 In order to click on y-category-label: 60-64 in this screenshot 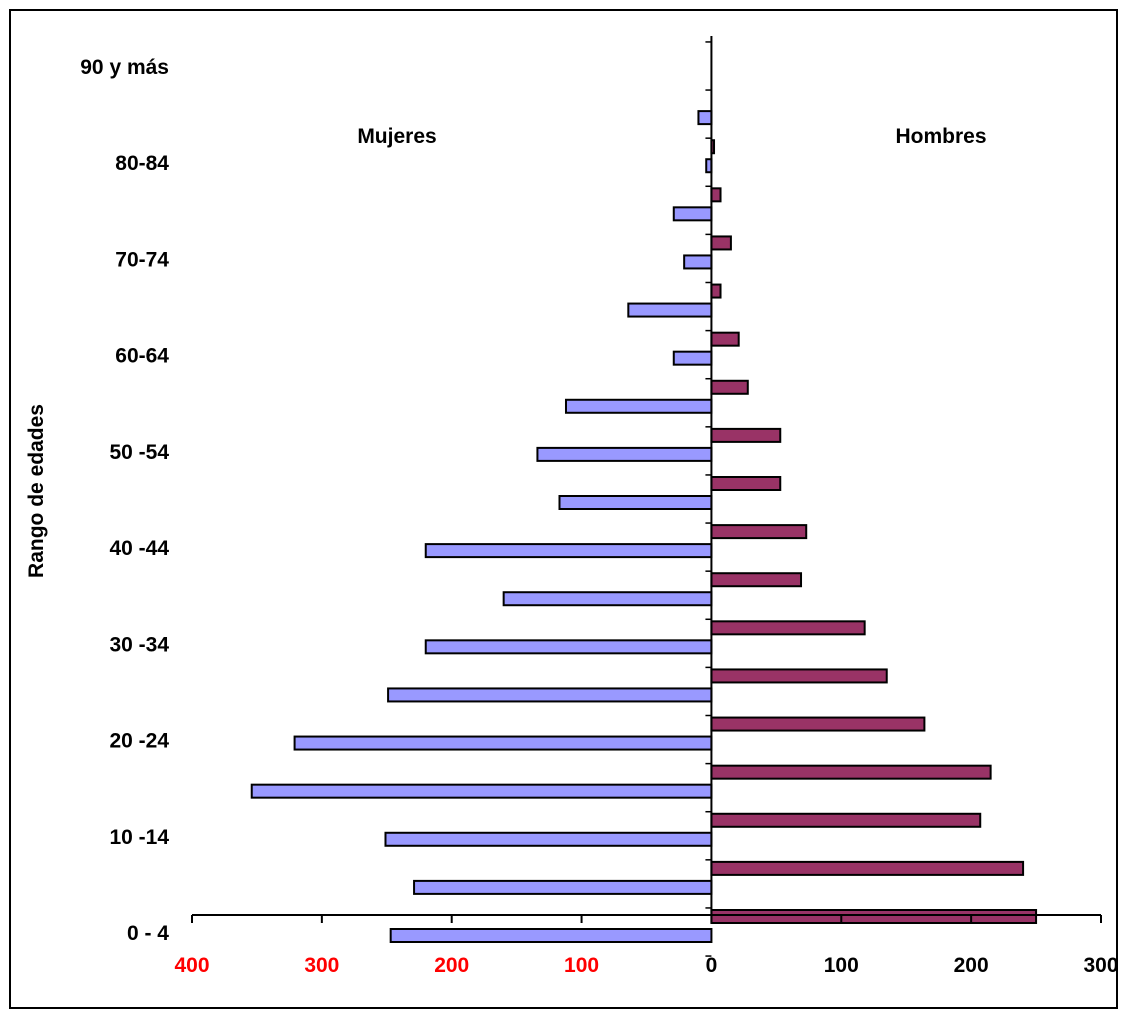, I will do `click(142, 356)`.